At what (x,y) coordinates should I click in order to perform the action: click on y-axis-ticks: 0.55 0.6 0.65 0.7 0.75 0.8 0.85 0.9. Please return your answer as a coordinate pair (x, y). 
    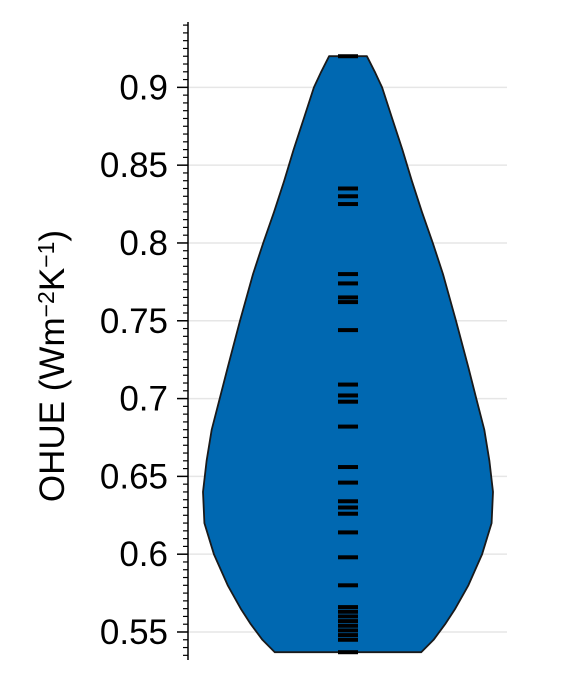
    Looking at the image, I should click on (144, 340).